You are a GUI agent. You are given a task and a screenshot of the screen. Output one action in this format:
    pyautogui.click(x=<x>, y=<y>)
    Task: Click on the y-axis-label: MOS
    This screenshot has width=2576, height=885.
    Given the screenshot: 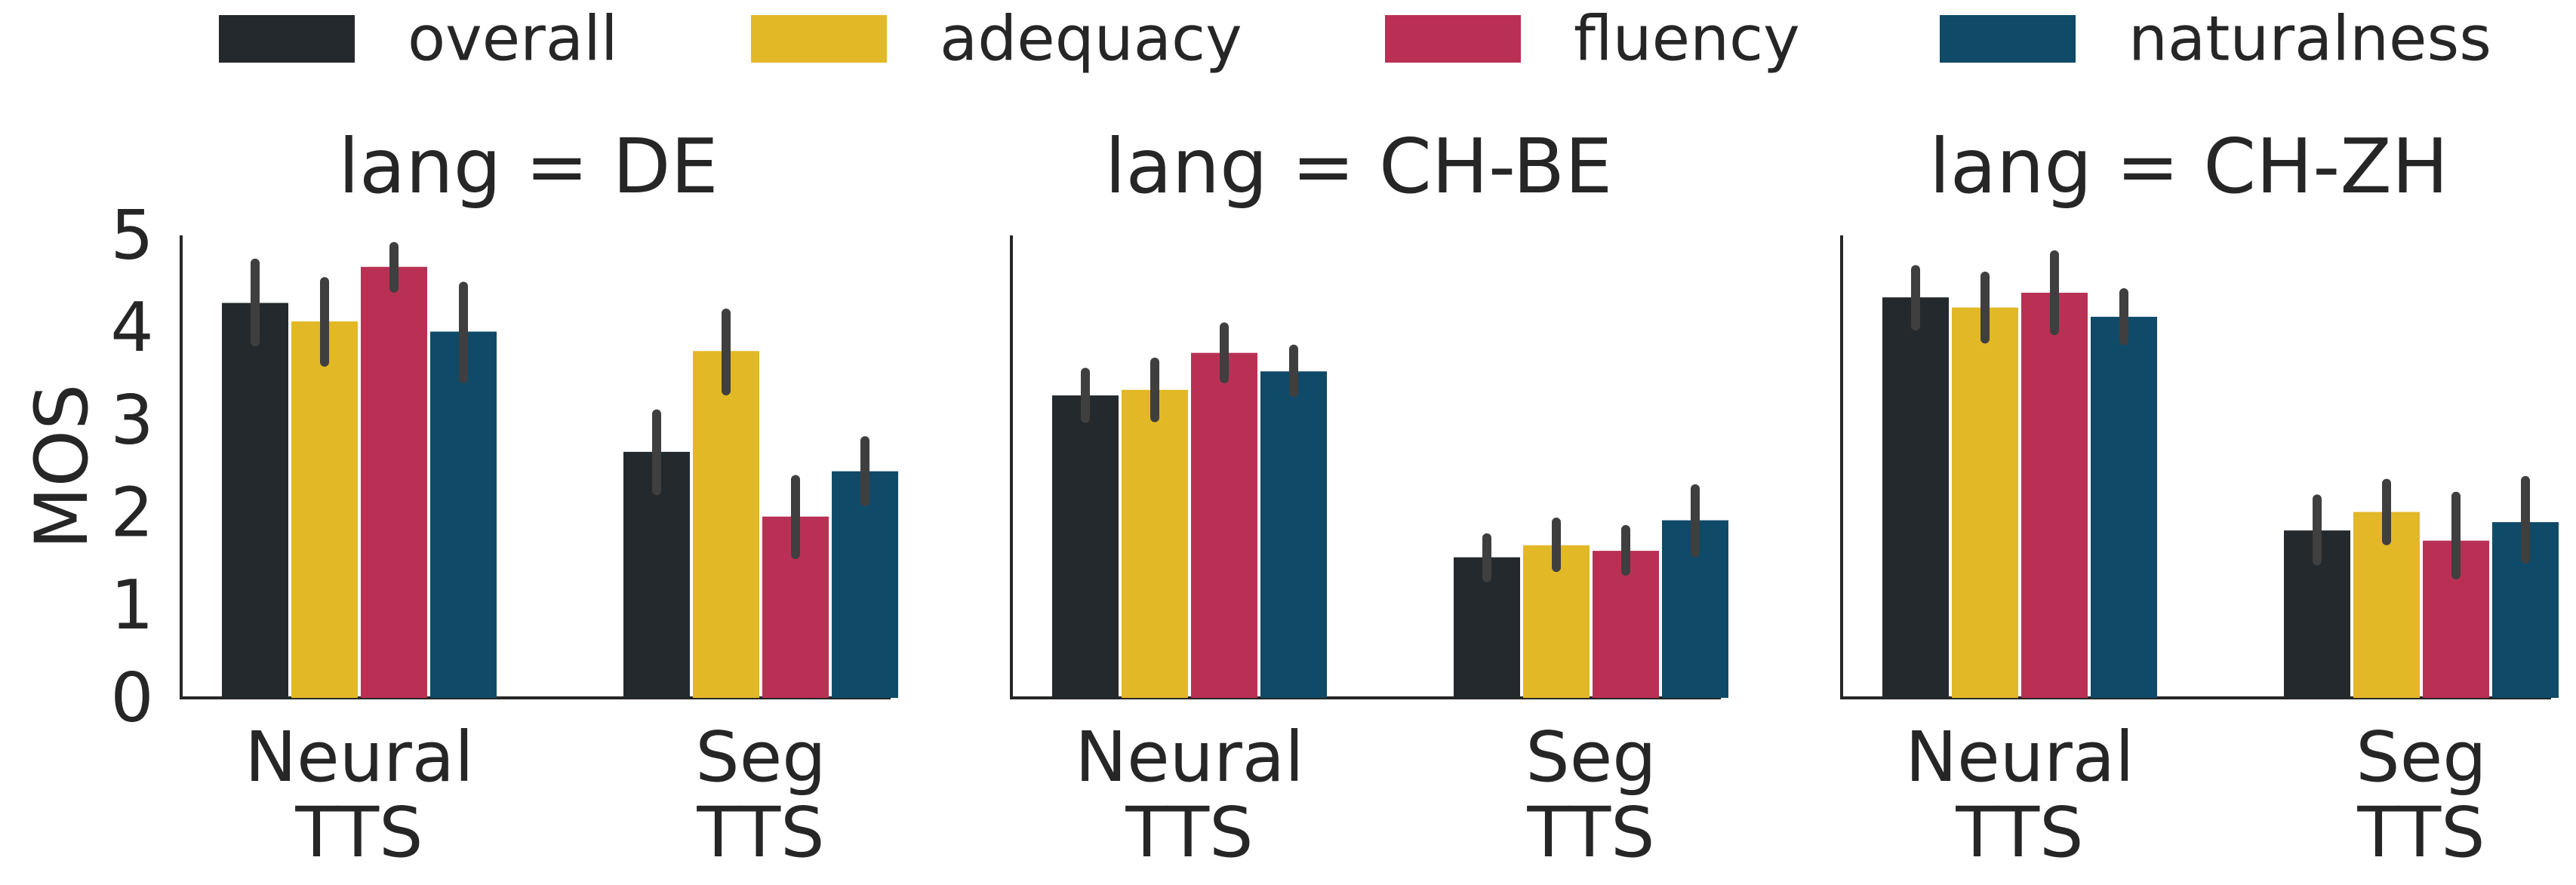 What is the action you would take?
    pyautogui.click(x=62, y=466)
    